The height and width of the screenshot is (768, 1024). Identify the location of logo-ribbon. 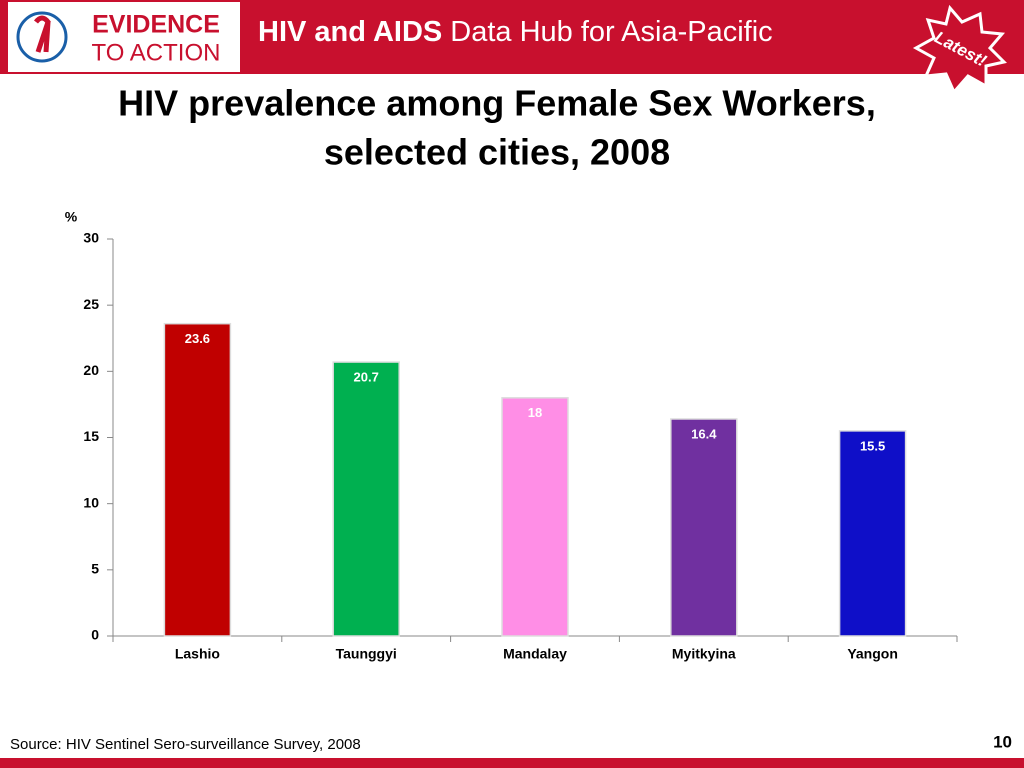
(42, 34).